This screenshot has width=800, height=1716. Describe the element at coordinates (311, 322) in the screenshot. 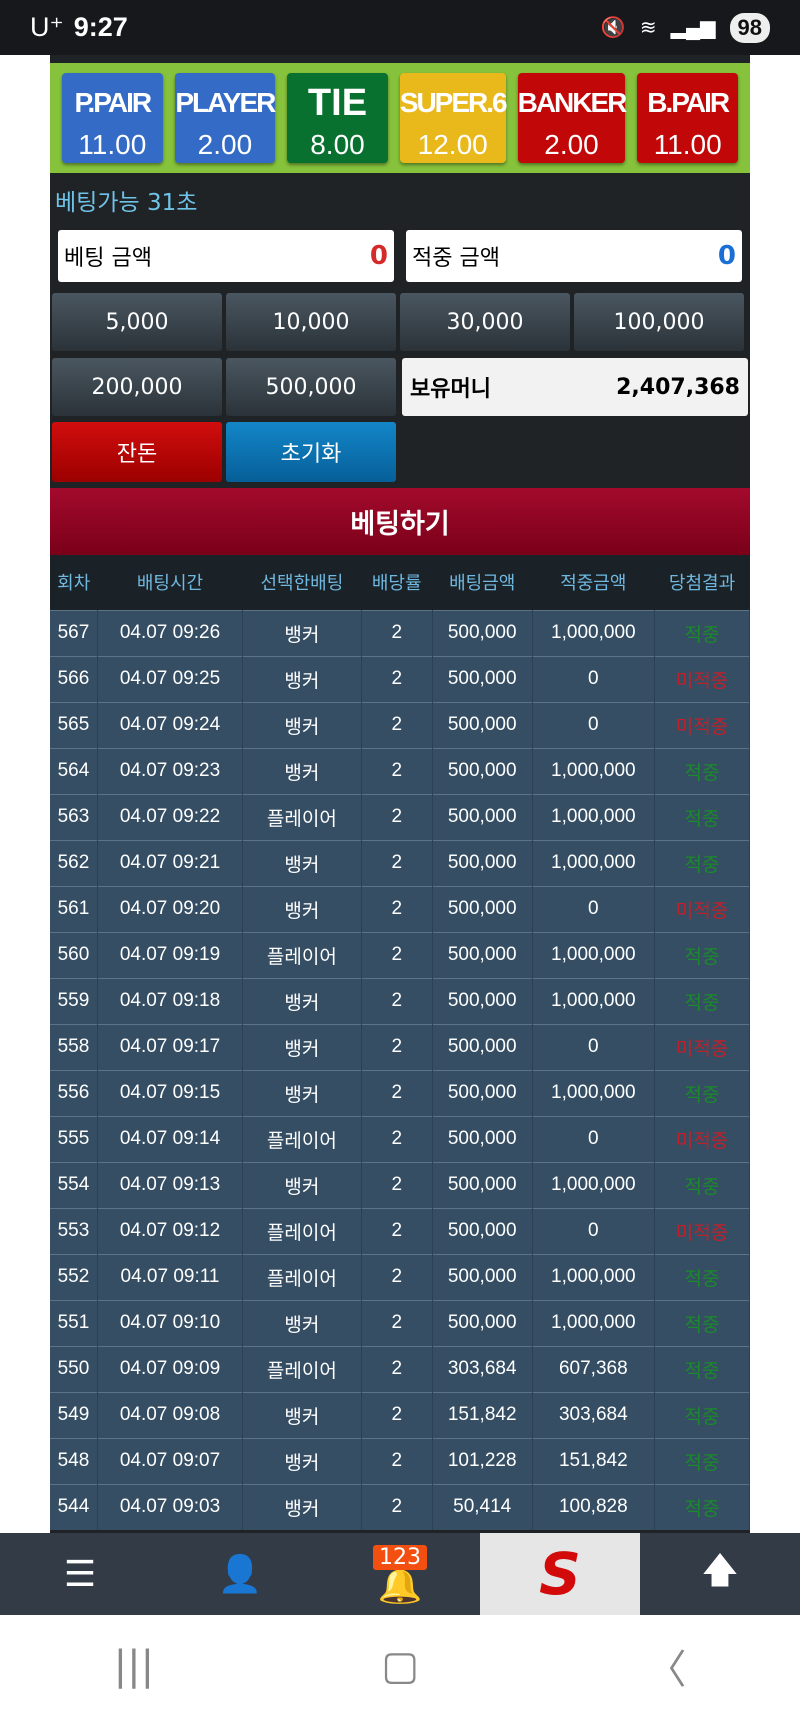

I see `chip-10000: 10,000` at that location.